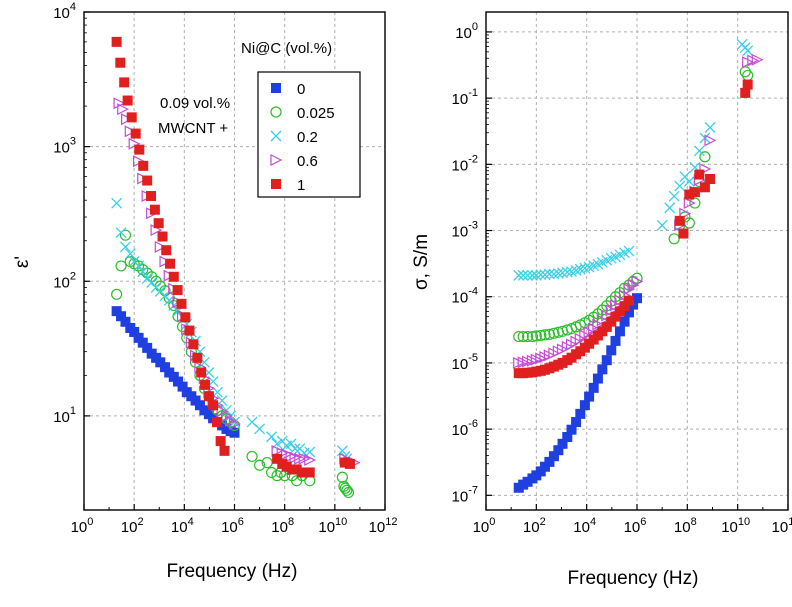 The width and height of the screenshot is (792, 607). What do you see at coordinates (282, 526) in the screenshot?
I see `x-tick-label: 10⁸` at bounding box center [282, 526].